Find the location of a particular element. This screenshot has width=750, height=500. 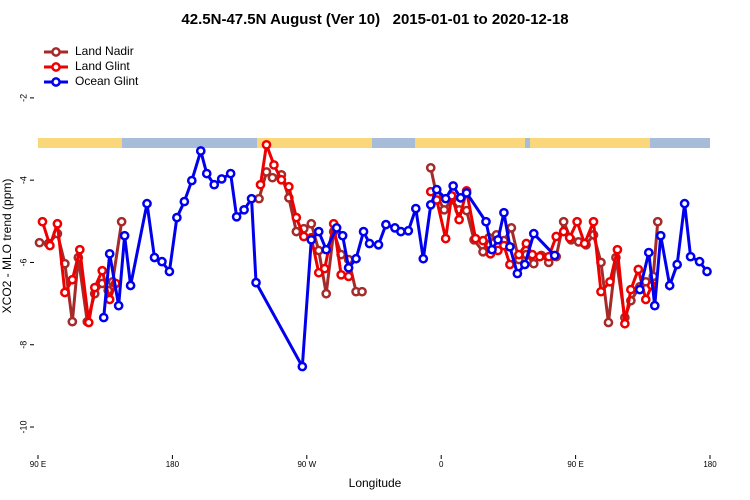

y-tick-label: -6 is located at coordinates (23, 262).